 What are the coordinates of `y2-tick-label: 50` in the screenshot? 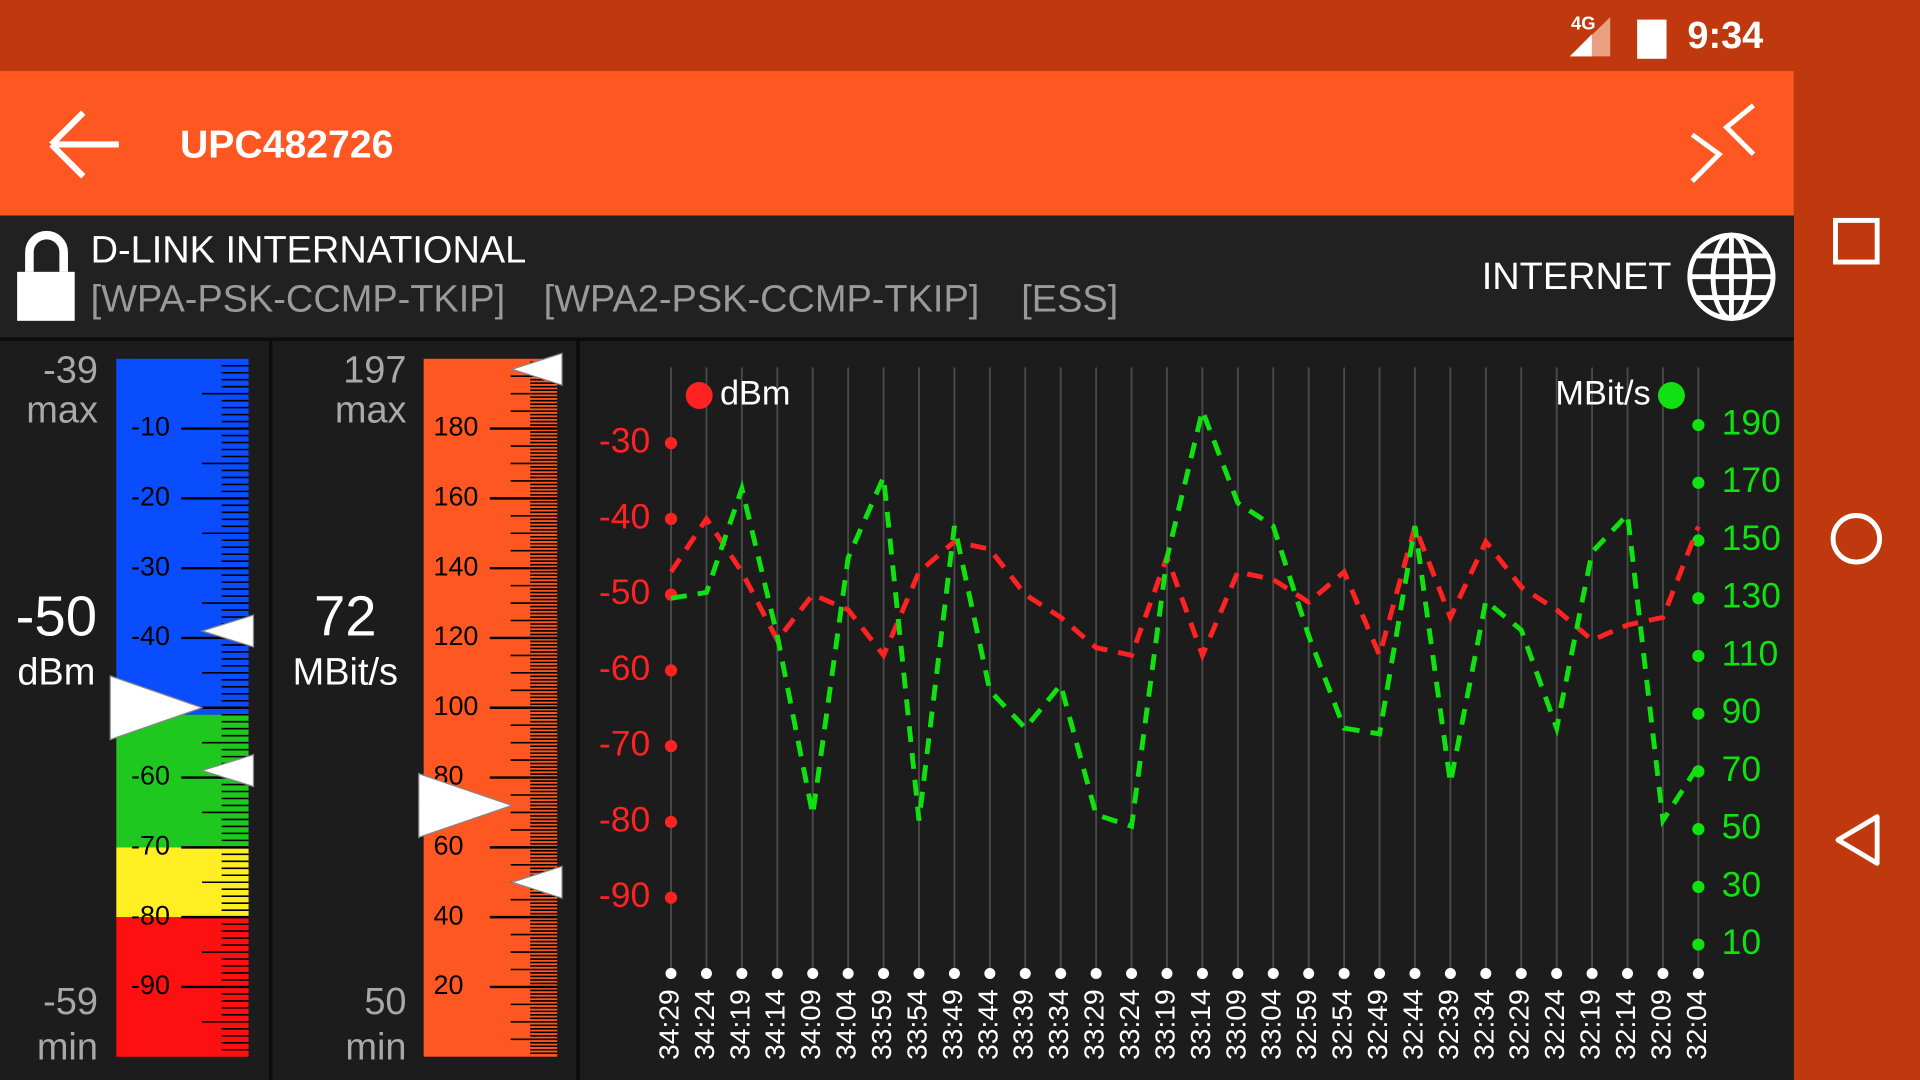 It's located at (1741, 827).